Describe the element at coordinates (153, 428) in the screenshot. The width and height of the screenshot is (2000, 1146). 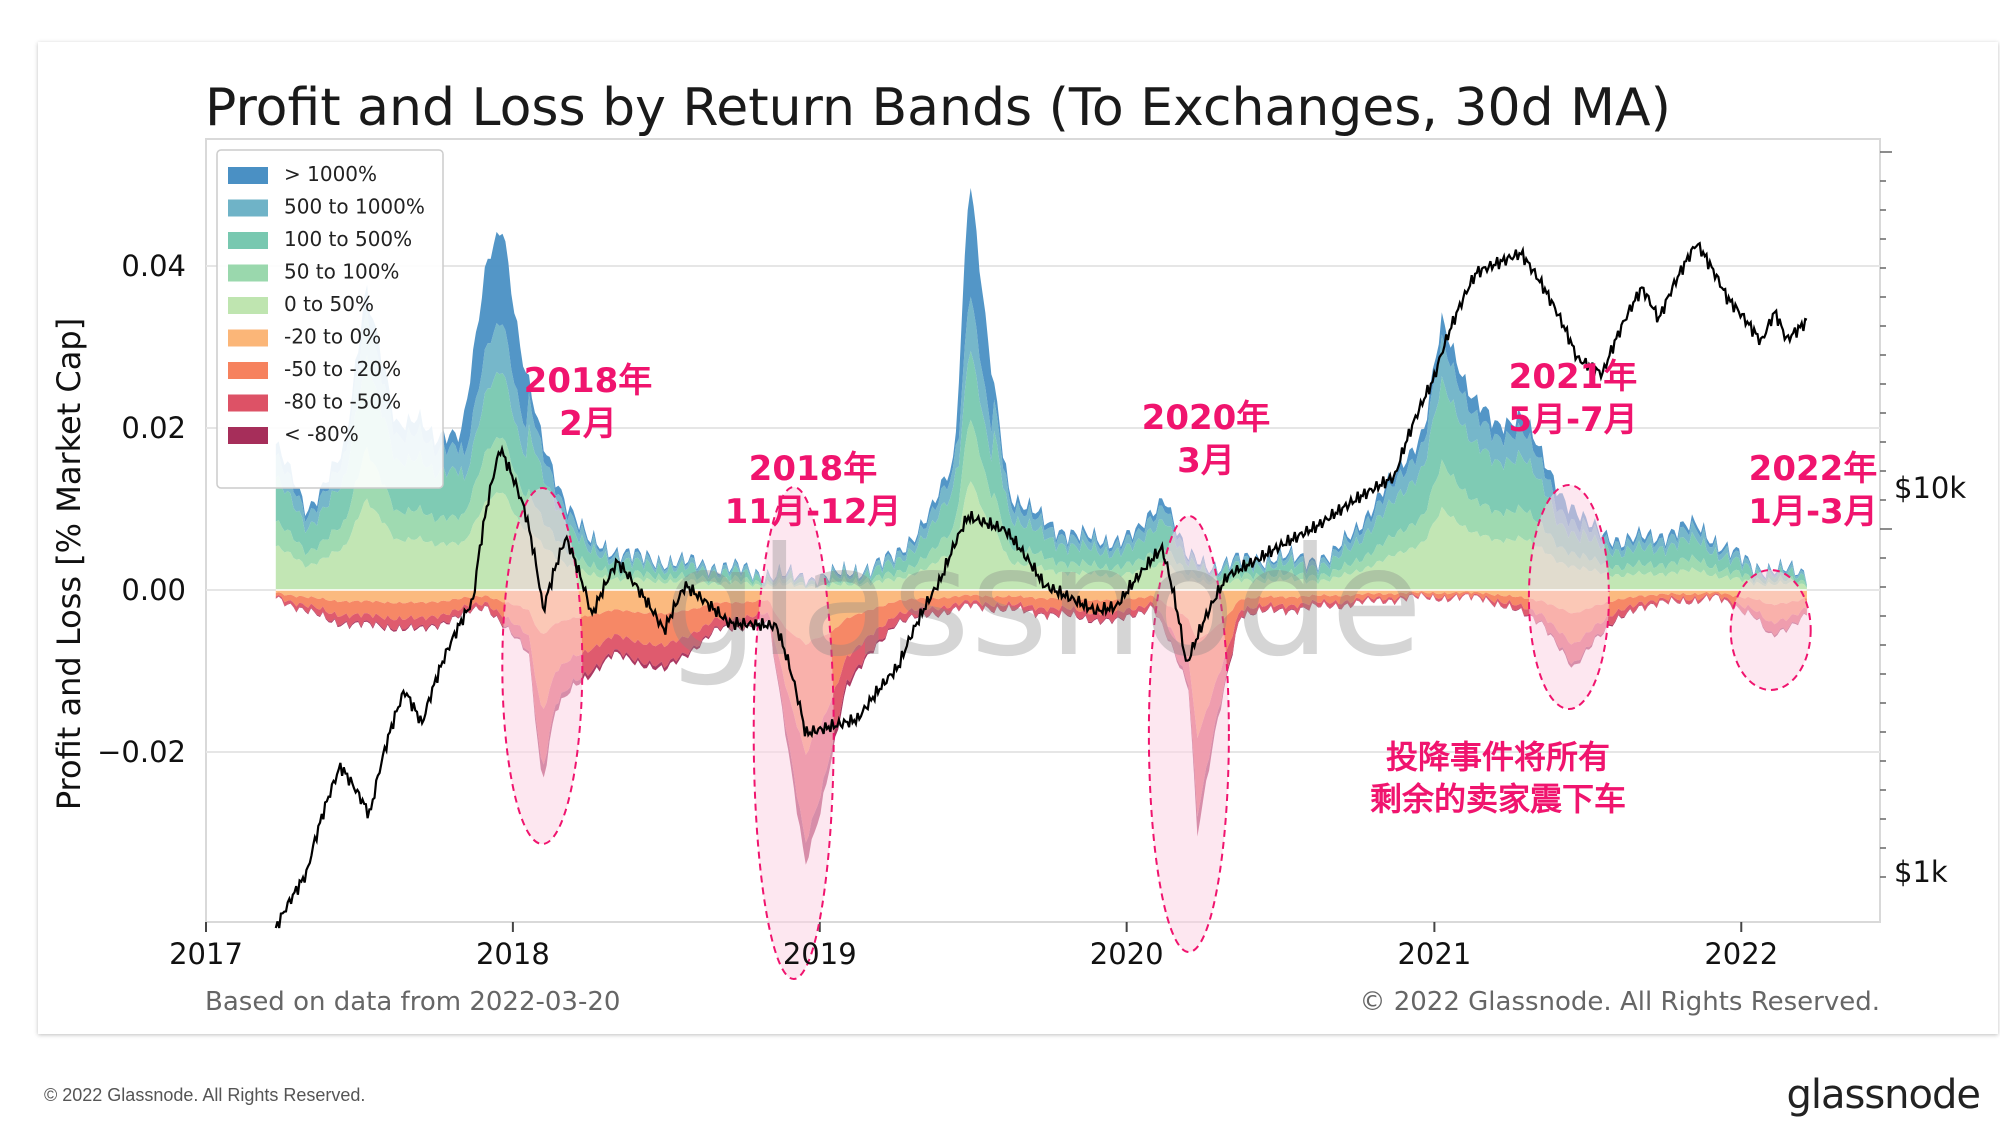
I see `y-tick-label: 0.02` at that location.